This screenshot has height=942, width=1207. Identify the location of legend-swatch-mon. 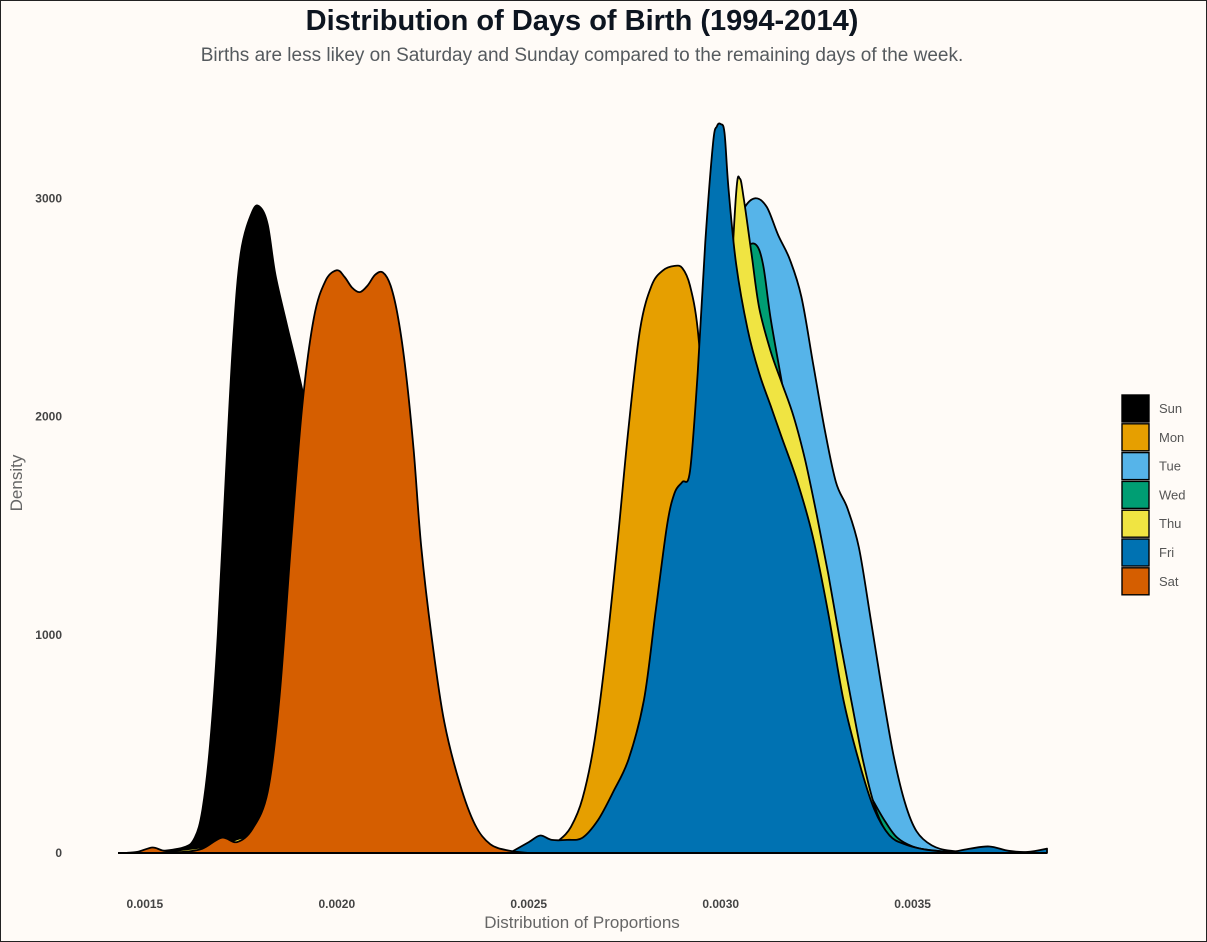
(1135, 437).